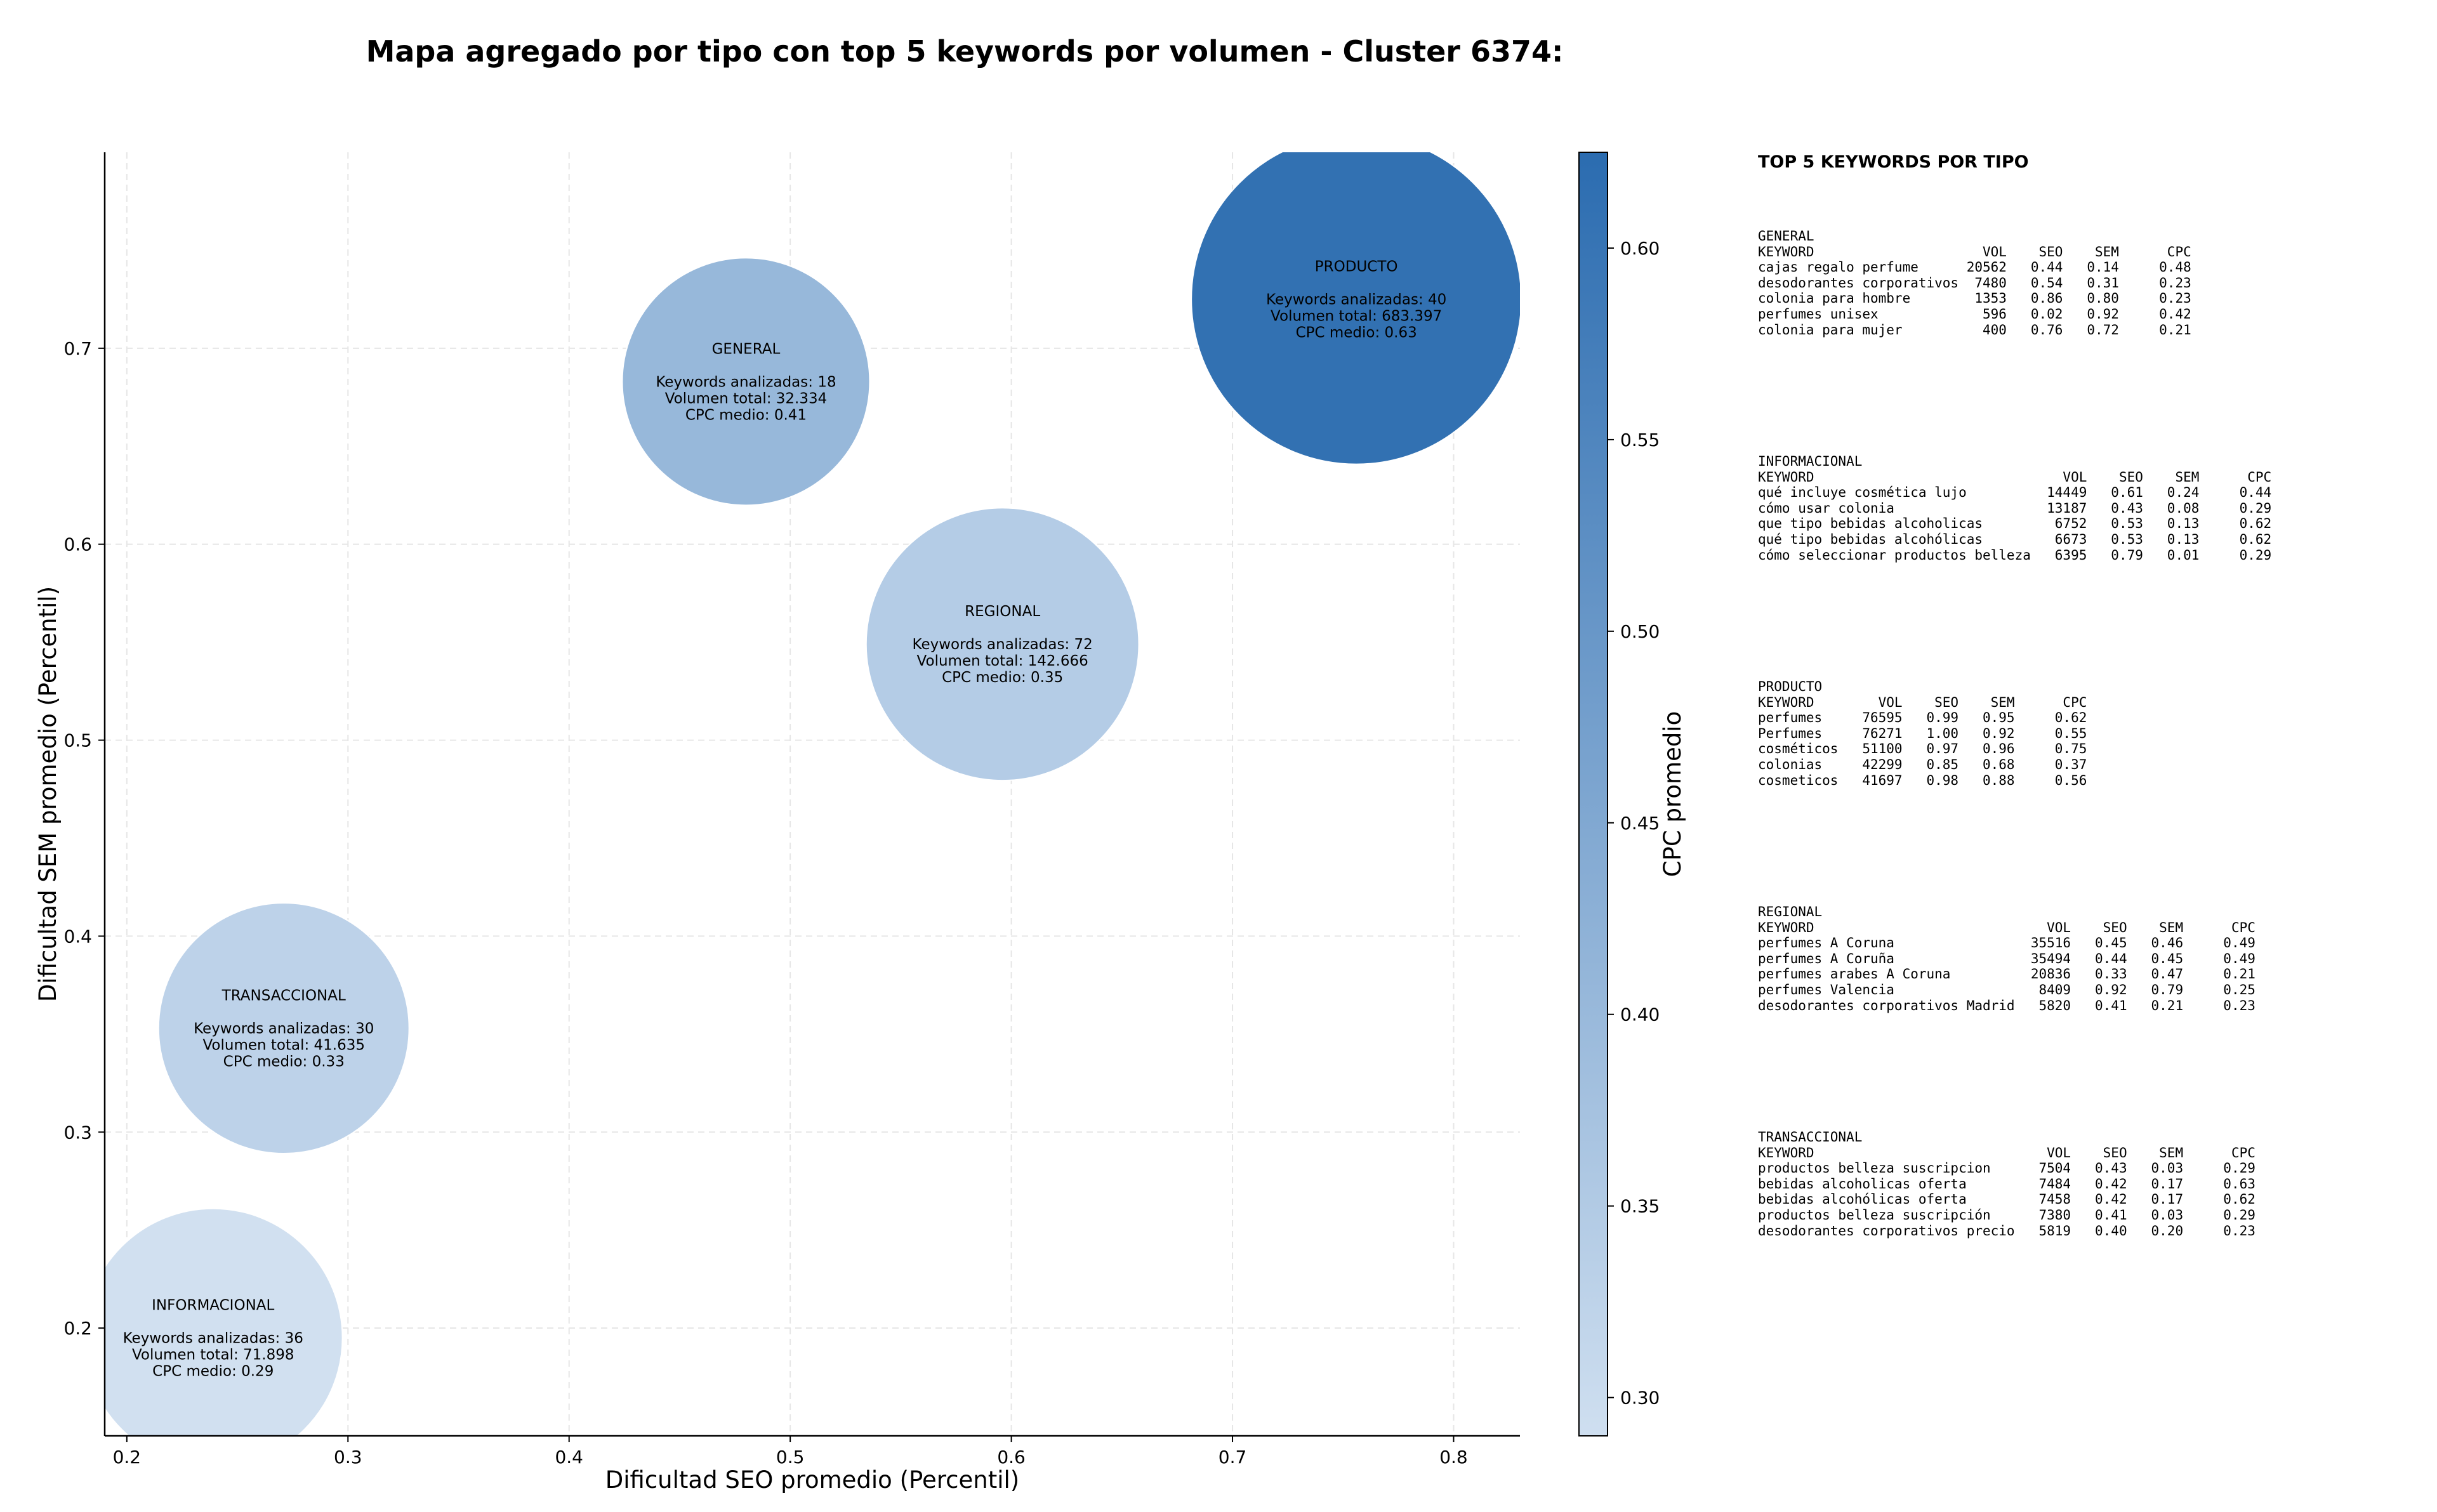  I want to click on bubble-volume-label: Volumen total: 142.666, so click(1002, 661).